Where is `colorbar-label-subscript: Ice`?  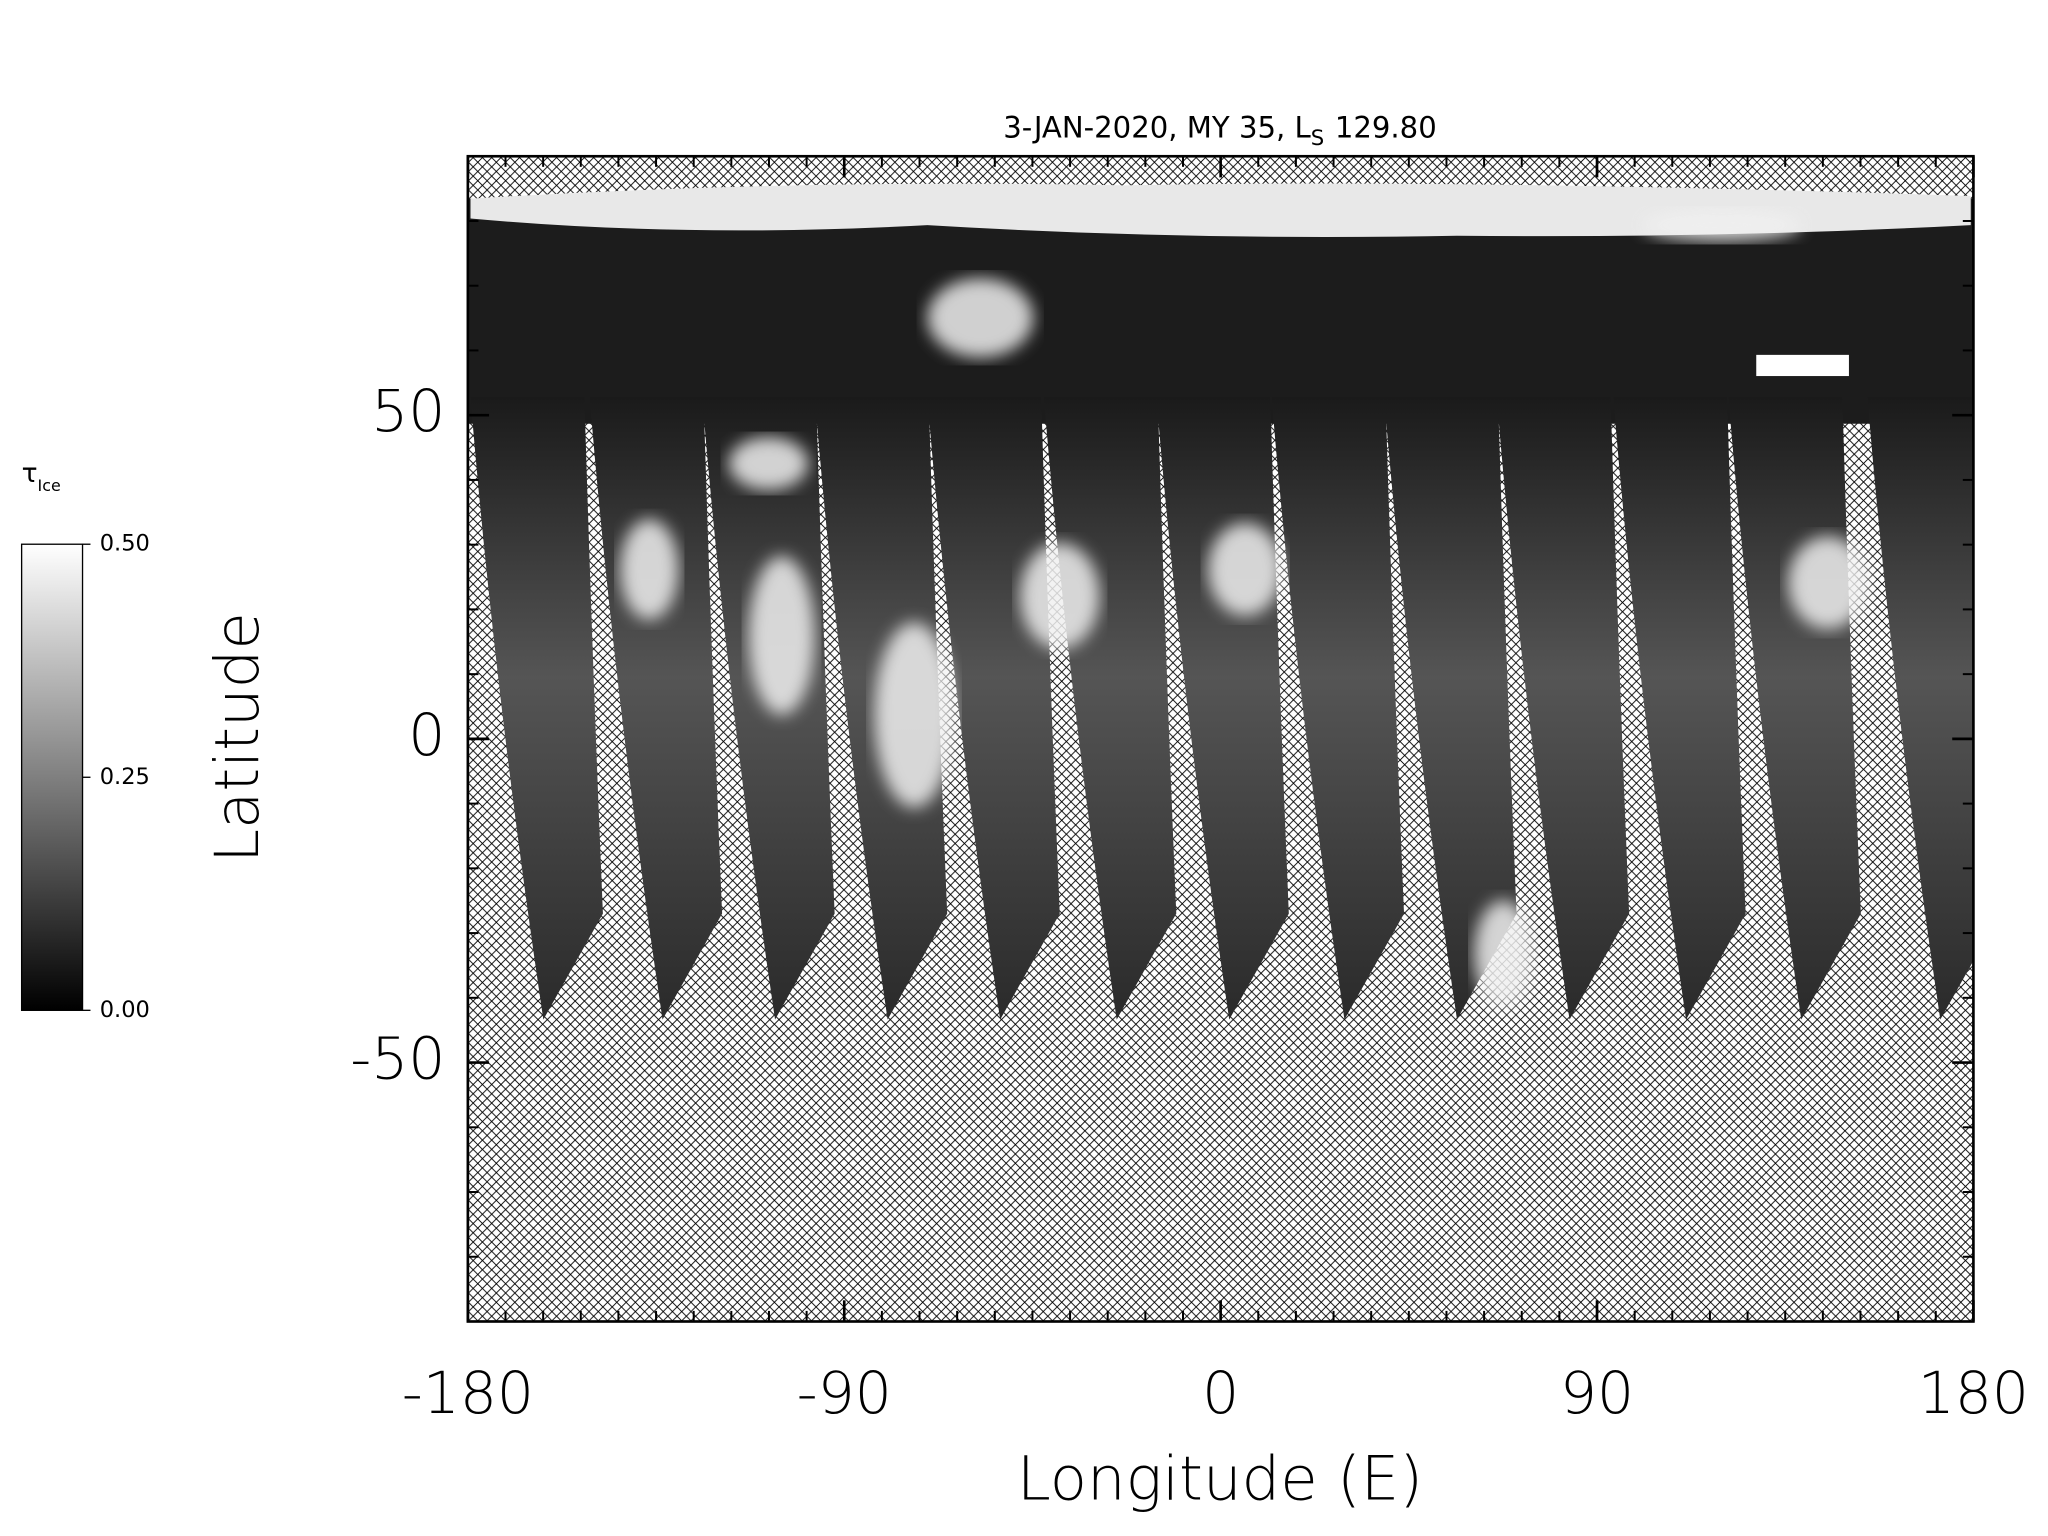 colorbar-label-subscript: Ice is located at coordinates (49, 484).